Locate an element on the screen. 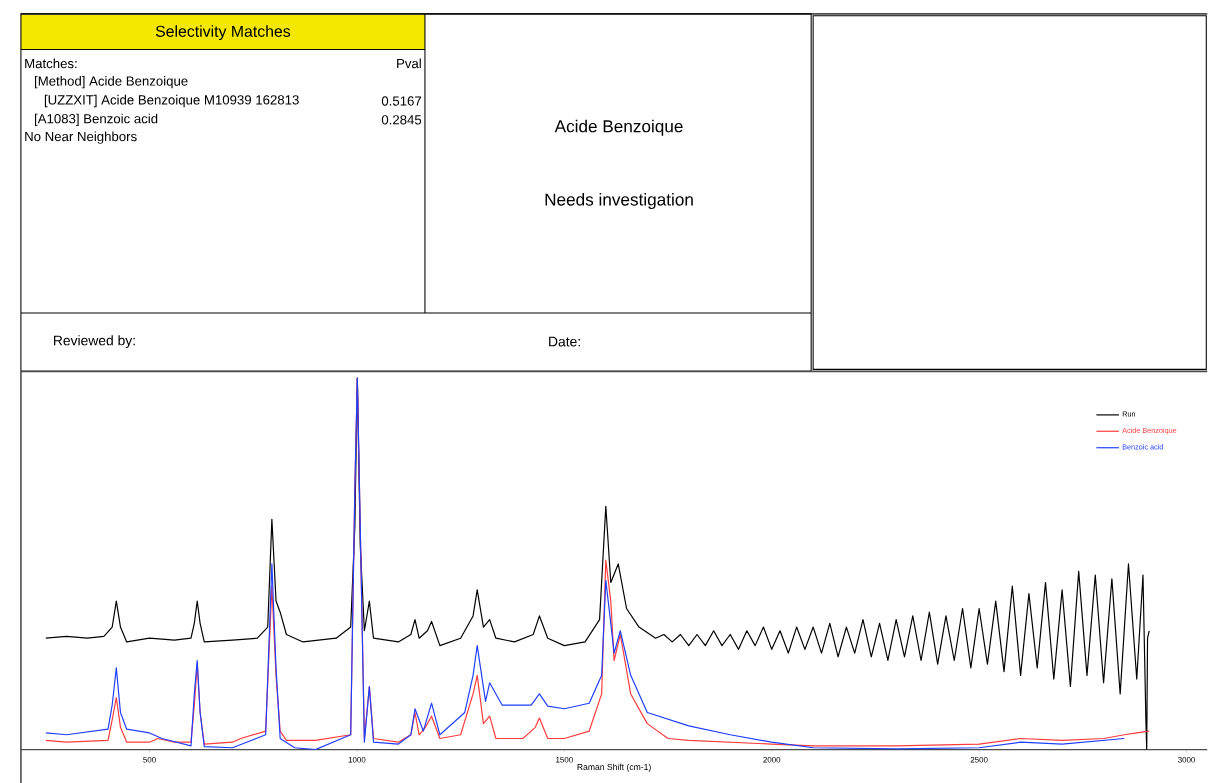  text: [Method] Acide Benzoique is located at coordinates (111, 82).